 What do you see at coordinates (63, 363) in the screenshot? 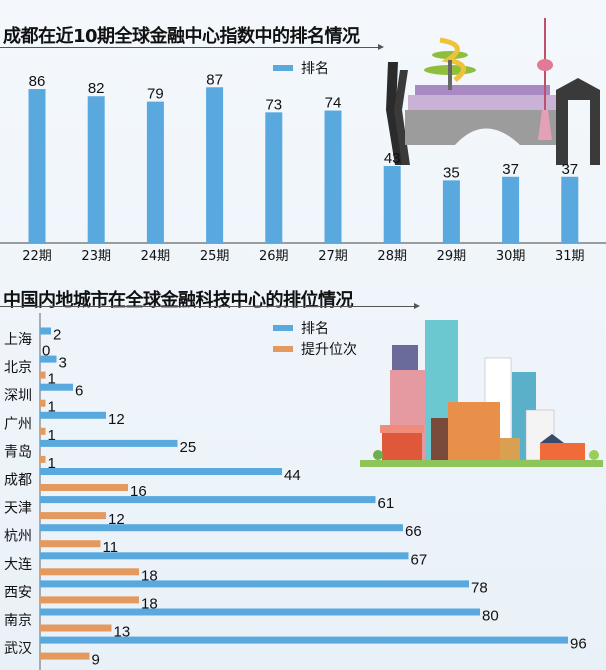
I see `data-label: 3` at bounding box center [63, 363].